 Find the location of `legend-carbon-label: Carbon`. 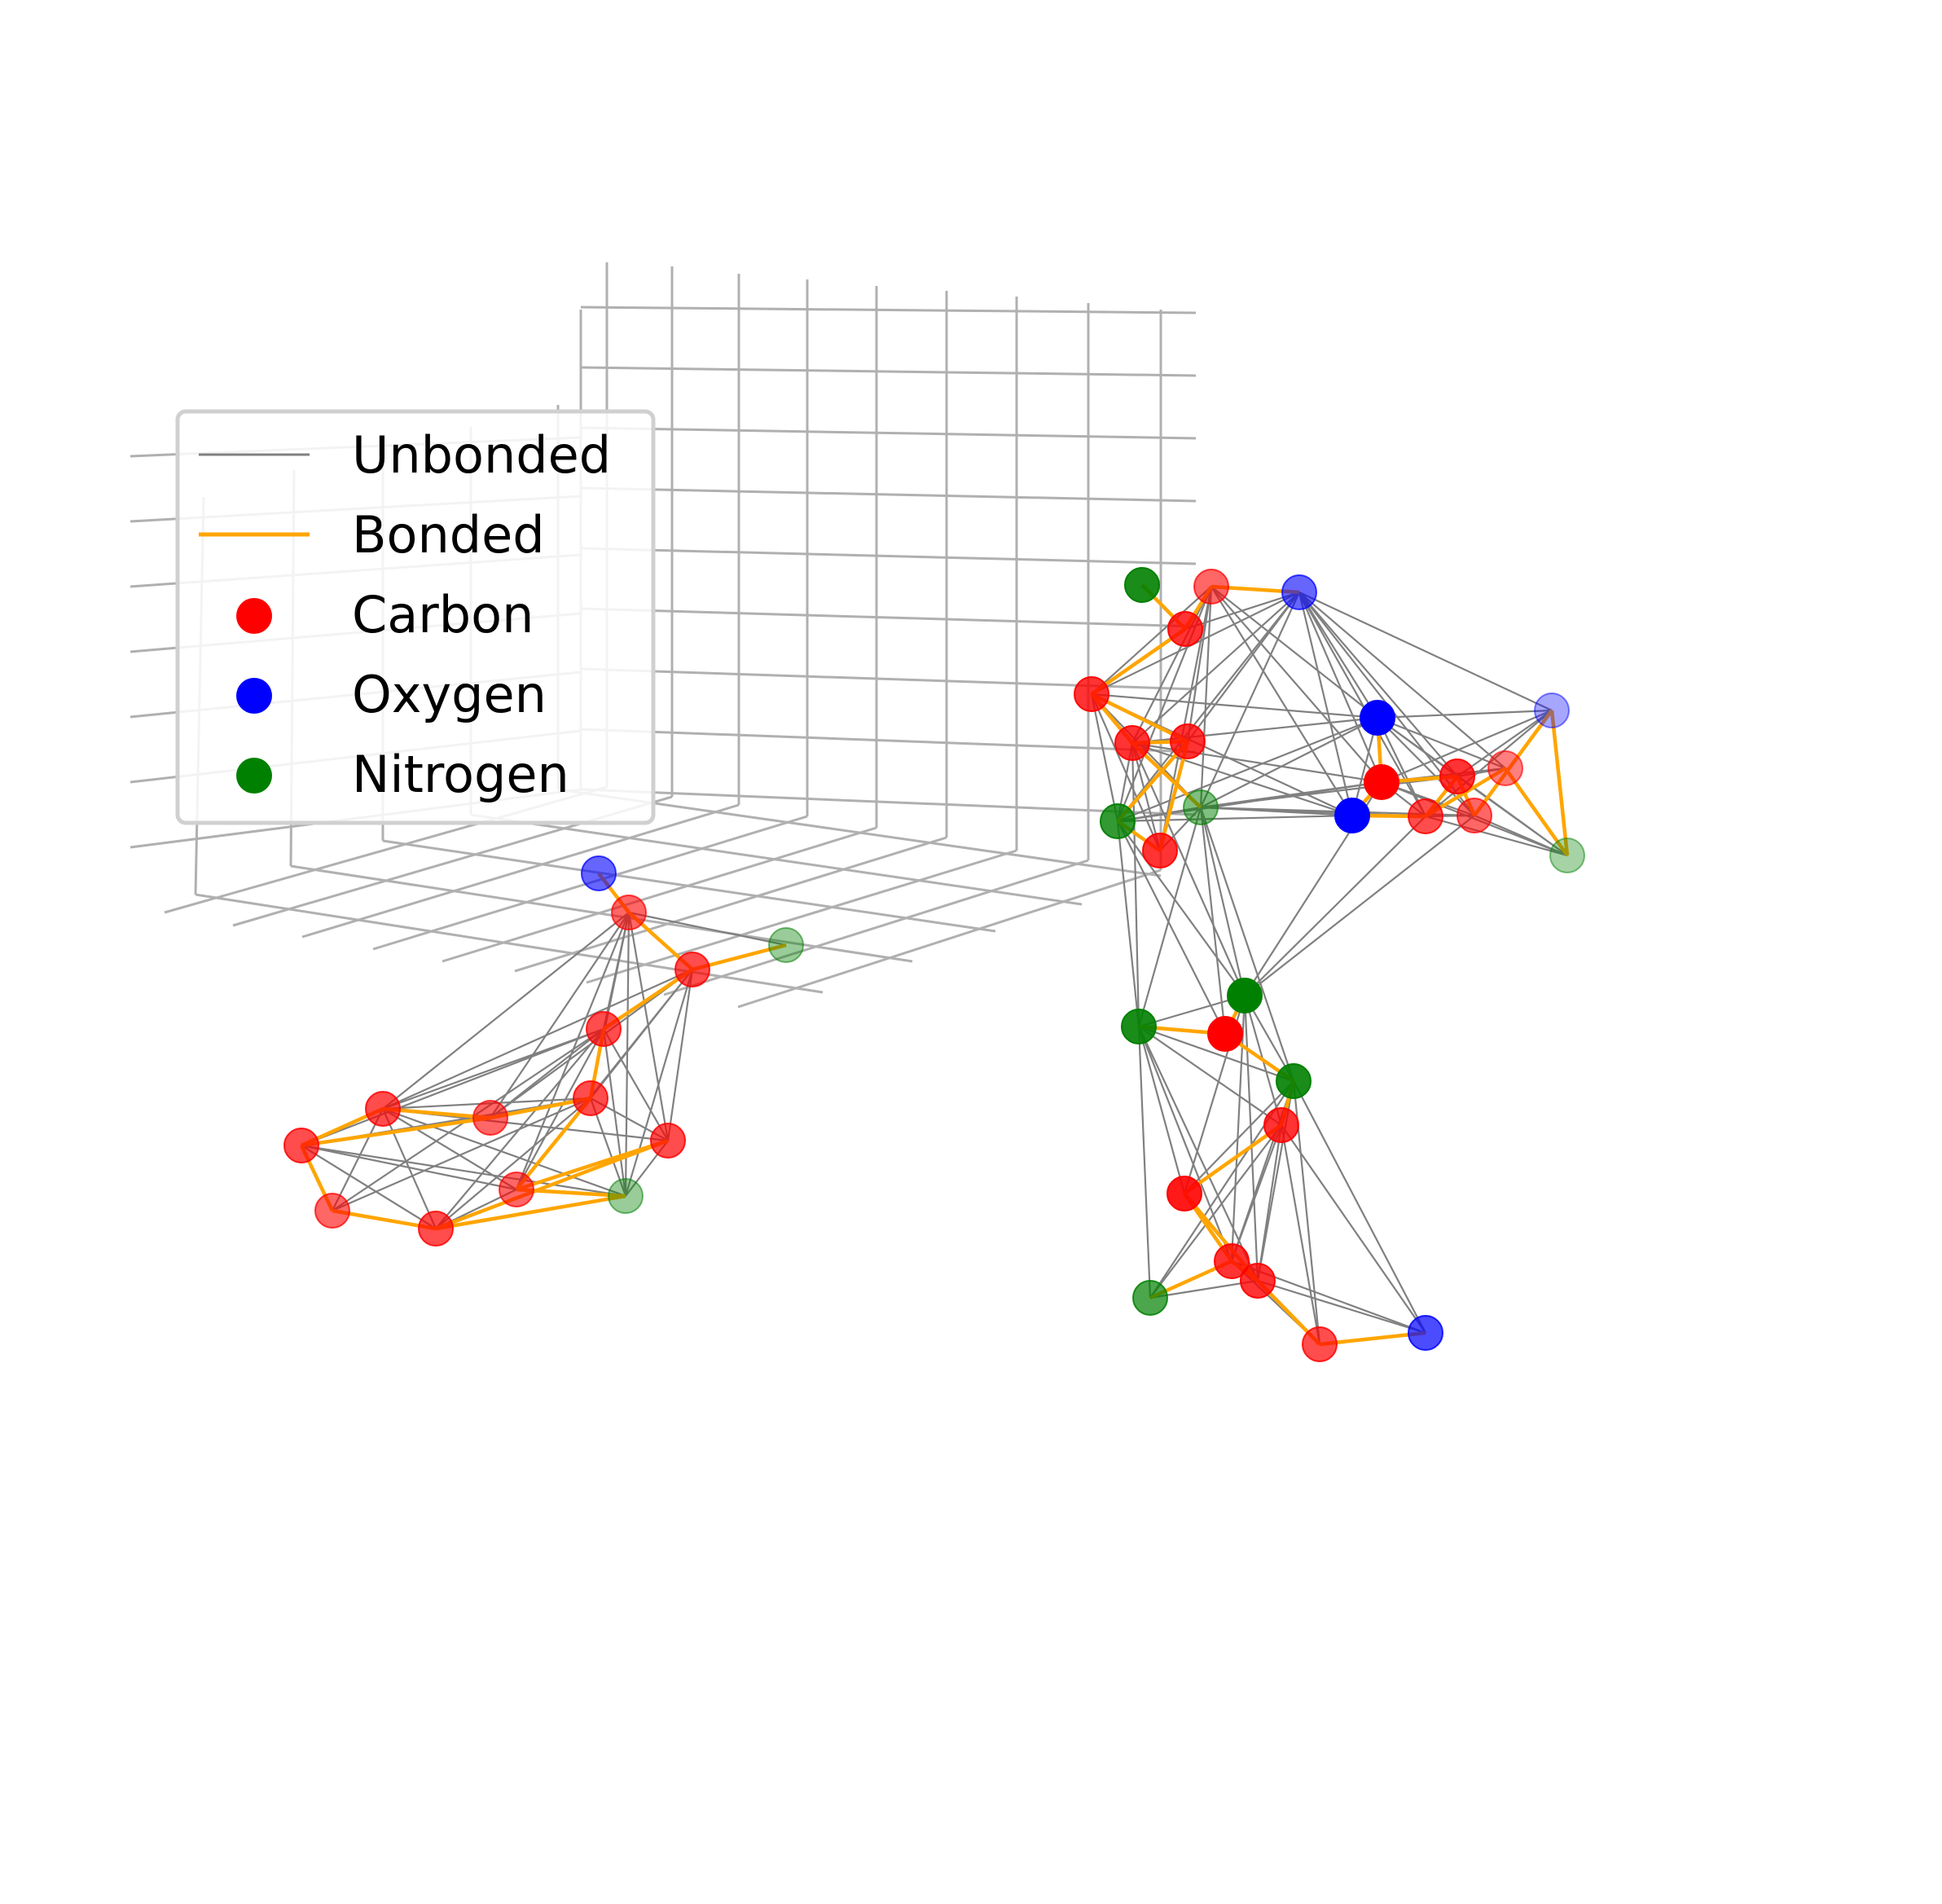

legend-carbon-label: Carbon is located at coordinates (443, 614).